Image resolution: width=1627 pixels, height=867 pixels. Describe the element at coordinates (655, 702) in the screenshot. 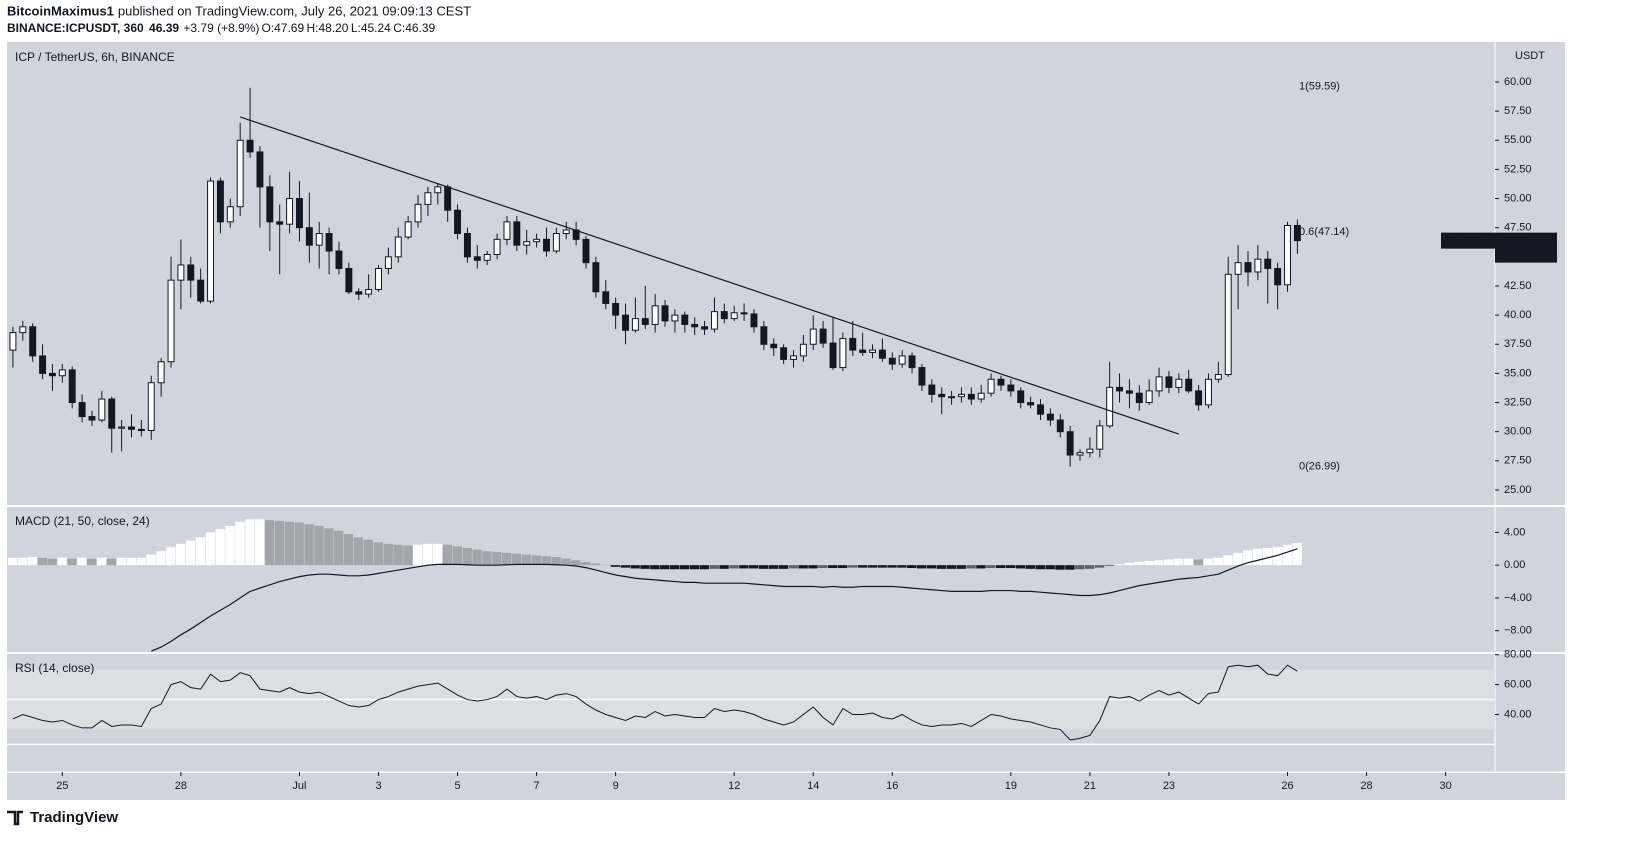

I see `rsi-line` at that location.